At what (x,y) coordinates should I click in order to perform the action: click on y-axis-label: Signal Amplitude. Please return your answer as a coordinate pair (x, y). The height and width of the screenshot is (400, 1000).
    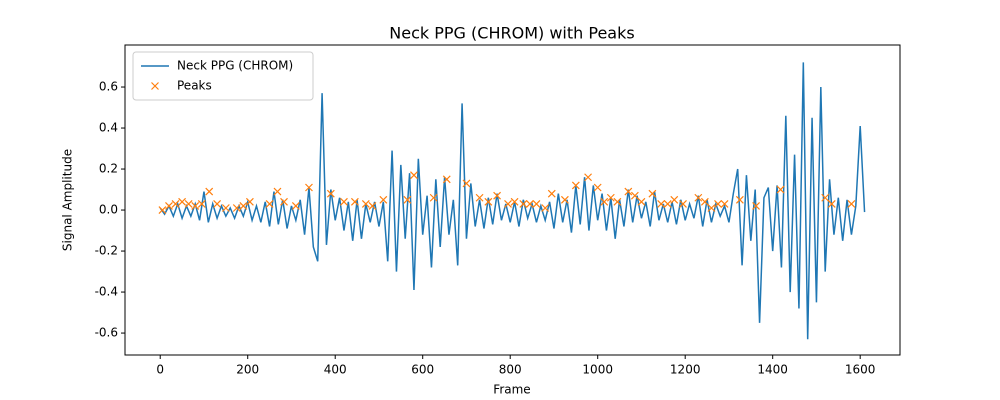
    Looking at the image, I should click on (68, 200).